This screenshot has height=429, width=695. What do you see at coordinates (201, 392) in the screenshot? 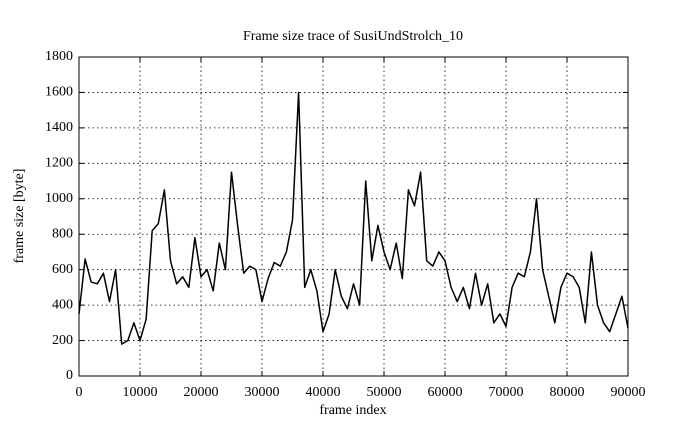
I see `x-tick-label: 20000` at bounding box center [201, 392].